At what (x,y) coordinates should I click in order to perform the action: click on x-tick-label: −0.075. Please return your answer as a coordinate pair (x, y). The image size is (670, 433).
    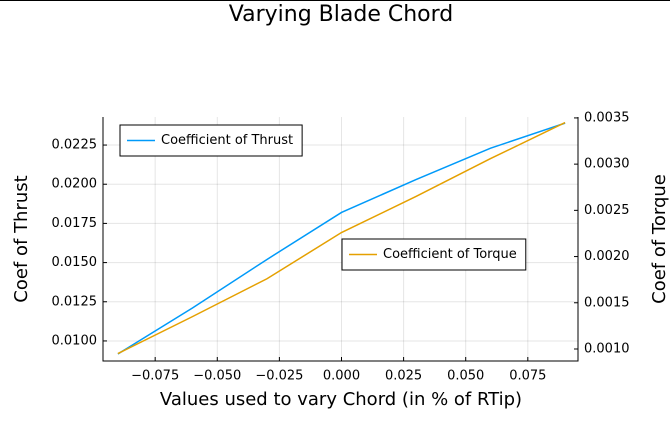
    Looking at the image, I should click on (155, 376).